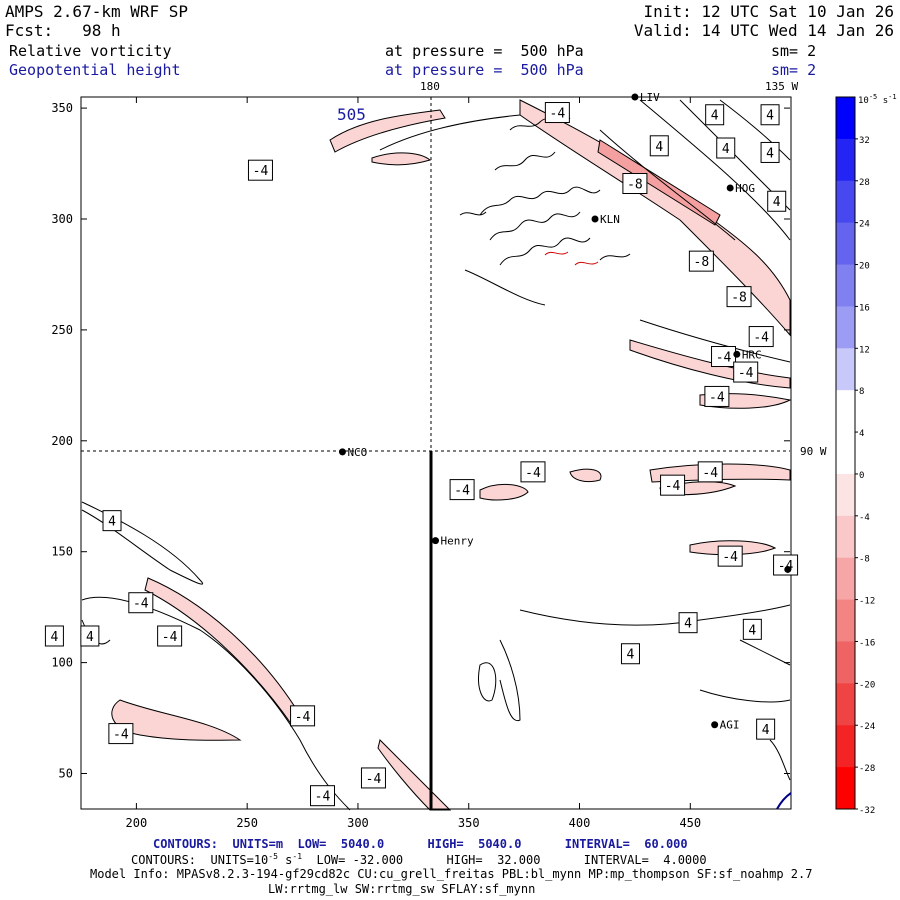 The height and width of the screenshot is (900, 900). I want to click on x-tick-label: 350, so click(469, 823).